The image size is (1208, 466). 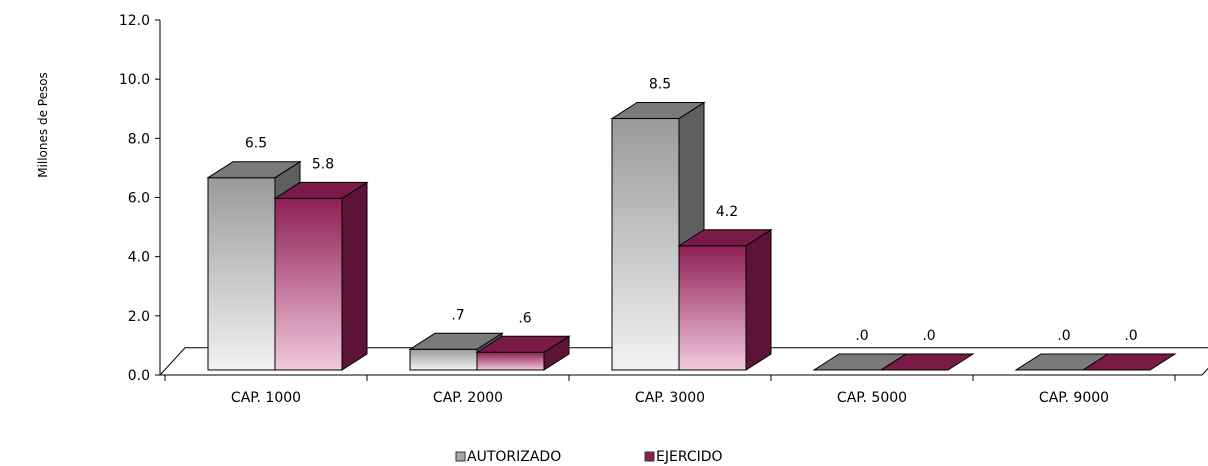 I want to click on data-label: 4.2, so click(x=727, y=212).